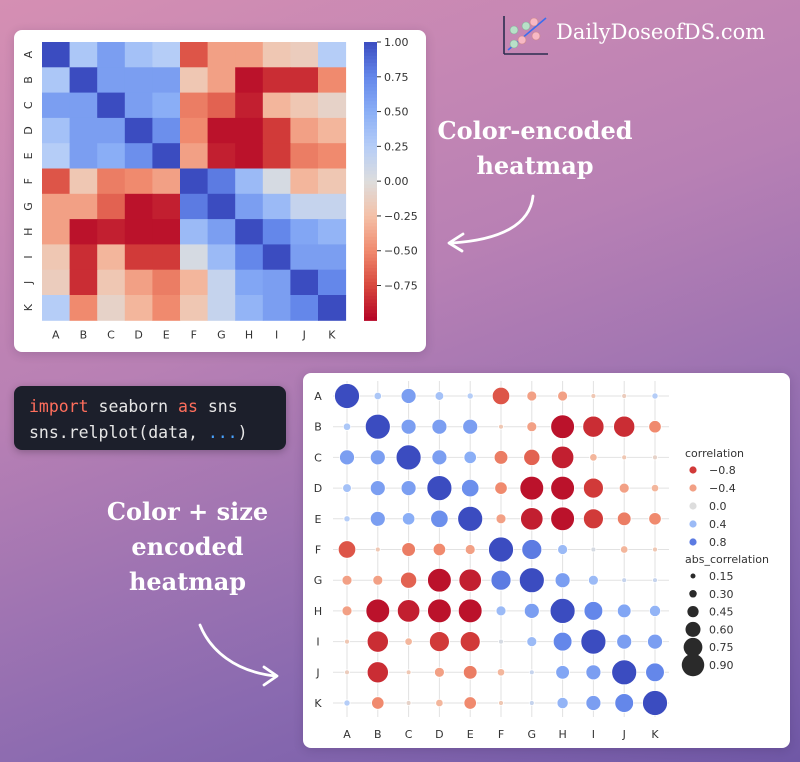 This screenshot has width=800, height=762. What do you see at coordinates (111, 55) in the screenshot?
I see `heatmap-cell-A-C` at bounding box center [111, 55].